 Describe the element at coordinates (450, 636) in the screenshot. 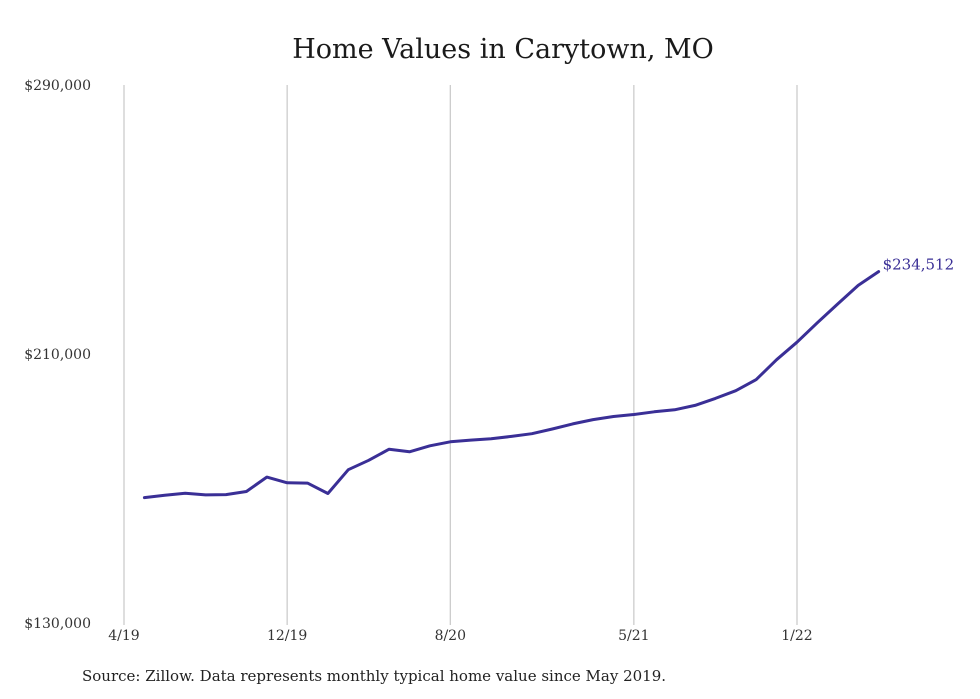

I see `x-tick-label: 8/20` at that location.